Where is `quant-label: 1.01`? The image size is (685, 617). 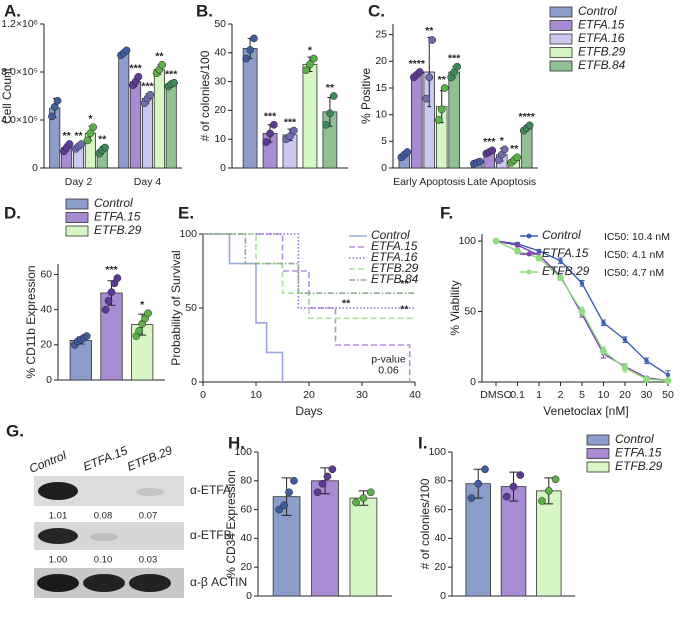 quant-label: 1.01 is located at coordinates (58, 516).